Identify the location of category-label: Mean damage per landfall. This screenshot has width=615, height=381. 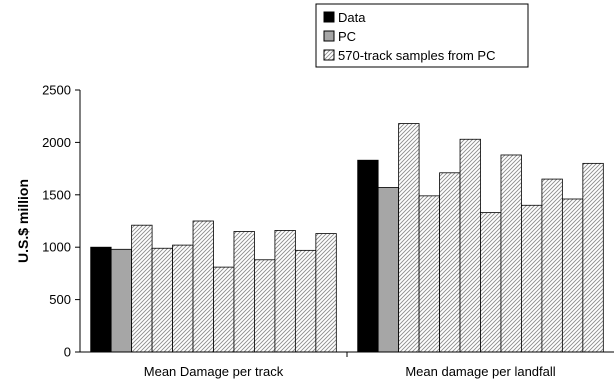
(480, 371).